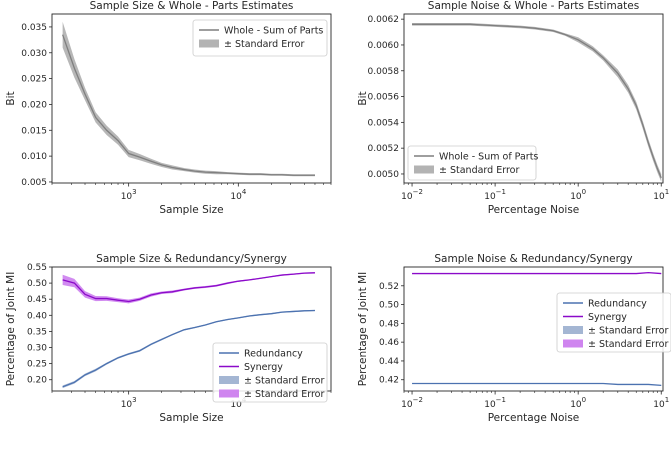 This screenshot has width=671, height=449. Describe the element at coordinates (384, 149) in the screenshot. I see `y-tick-label: 0.0052` at that location.